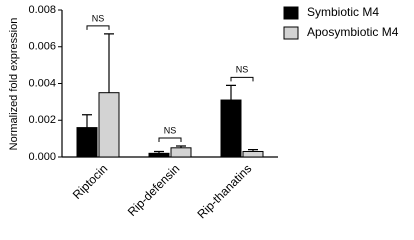 The width and height of the screenshot is (414, 240). Describe the element at coordinates (90, 181) in the screenshot. I see `x-tick-label: Riptocin` at that location.